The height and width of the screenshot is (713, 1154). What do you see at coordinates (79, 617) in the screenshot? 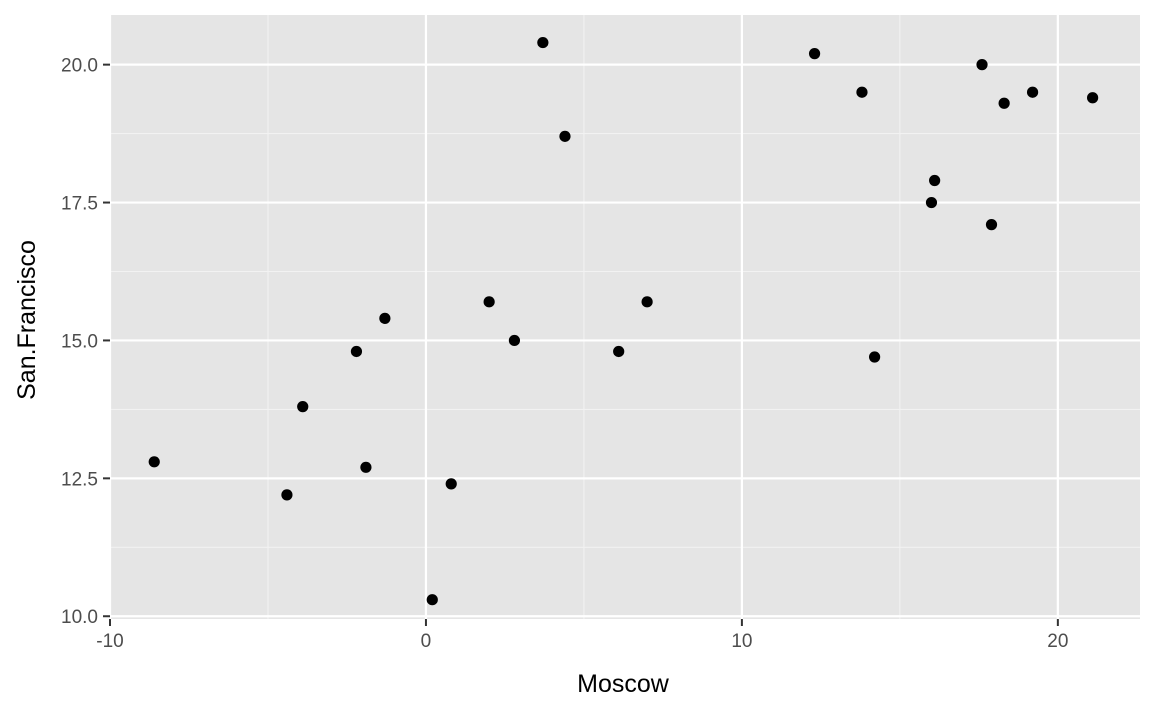
I see `y-tick-label: 10.0` at bounding box center [79, 617].